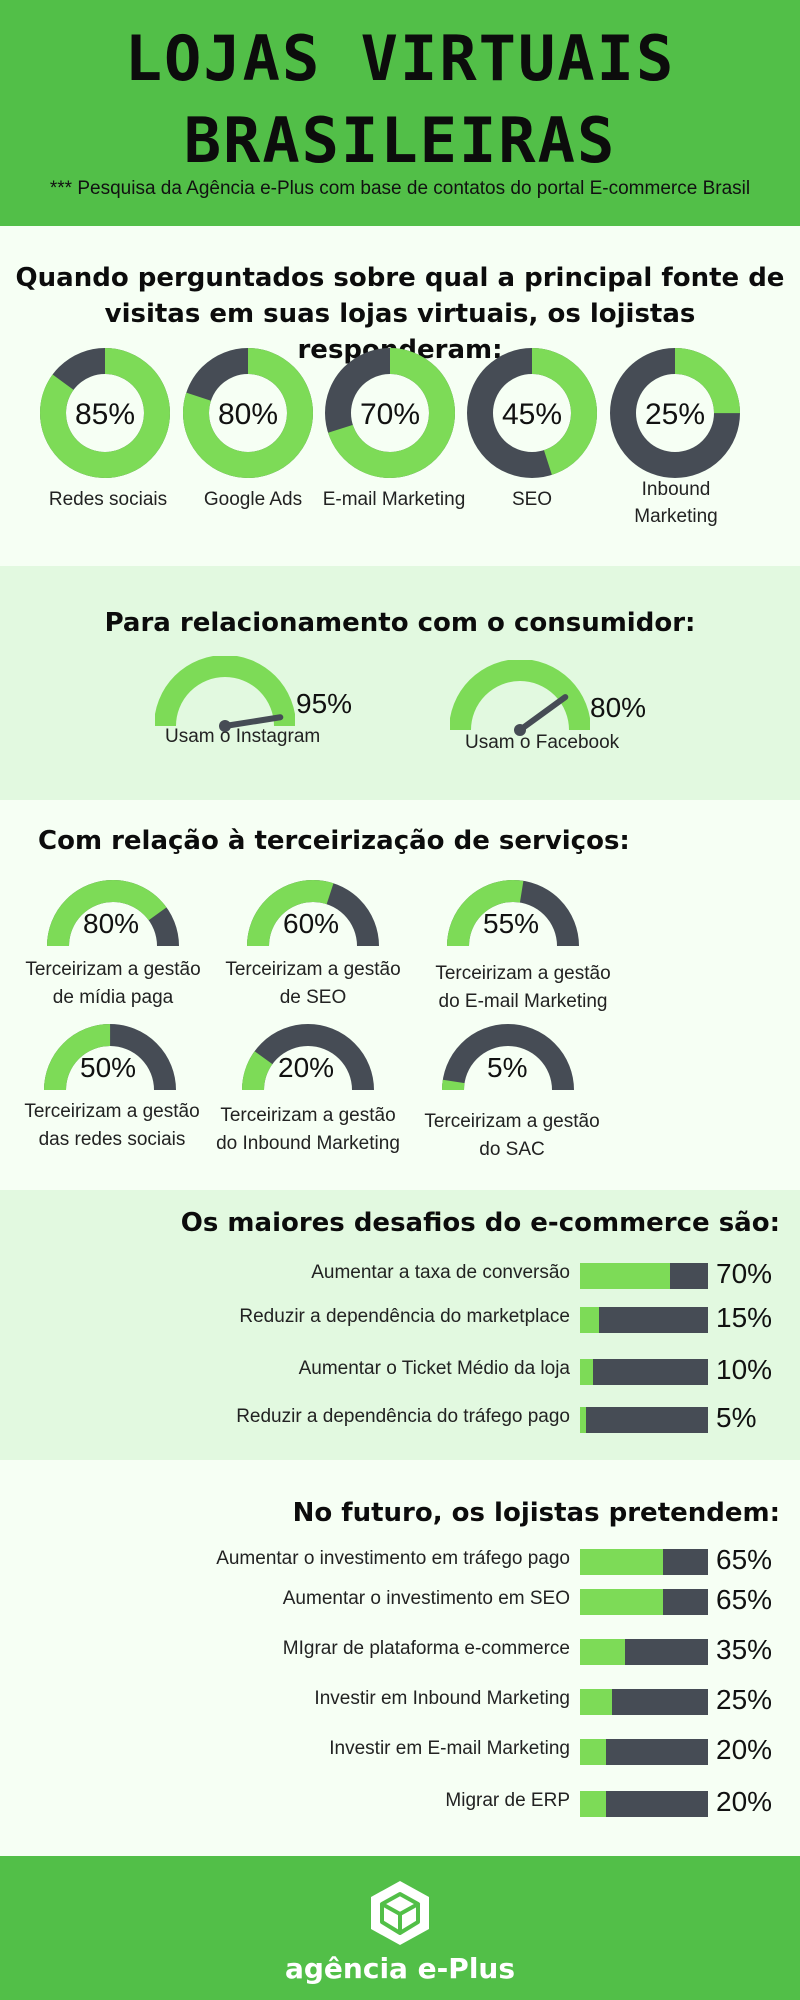  I want to click on semi-label-redes-sociais: Terceirizam a gestão das redes sociais, so click(112, 1126).